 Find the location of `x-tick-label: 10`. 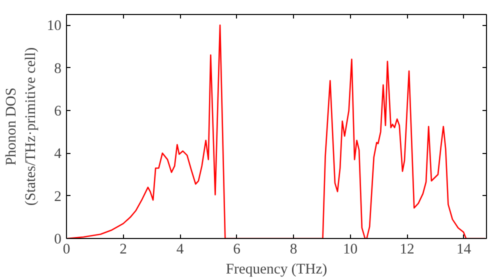

x-tick-label: 10 is located at coordinates (350, 250).